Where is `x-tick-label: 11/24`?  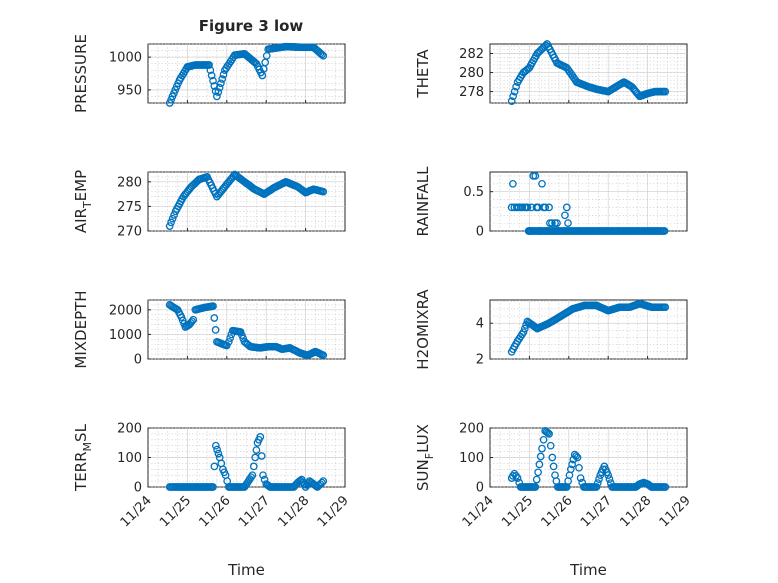 x-tick-label: 11/24 is located at coordinates (478, 511).